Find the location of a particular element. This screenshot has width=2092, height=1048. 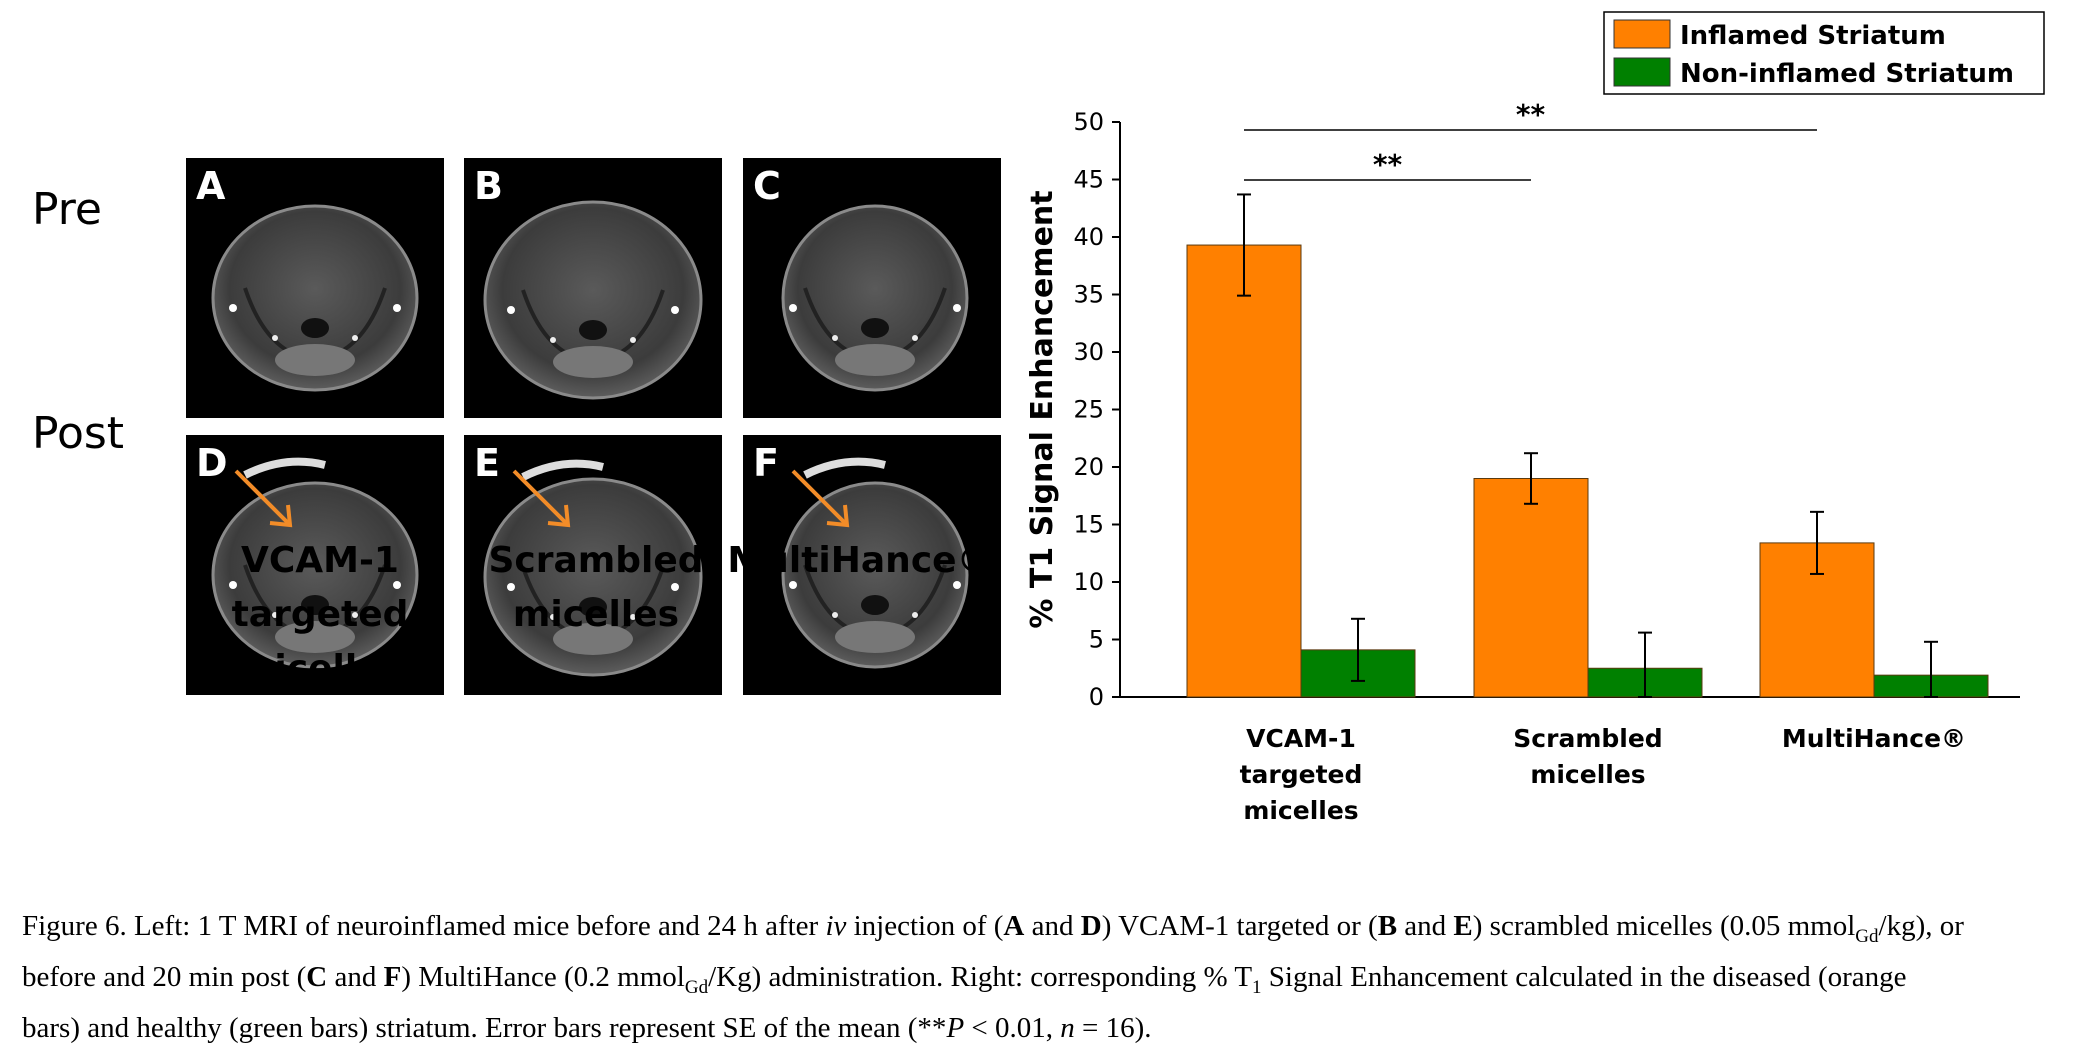

y-tick-label: 5 is located at coordinates (1096, 640).